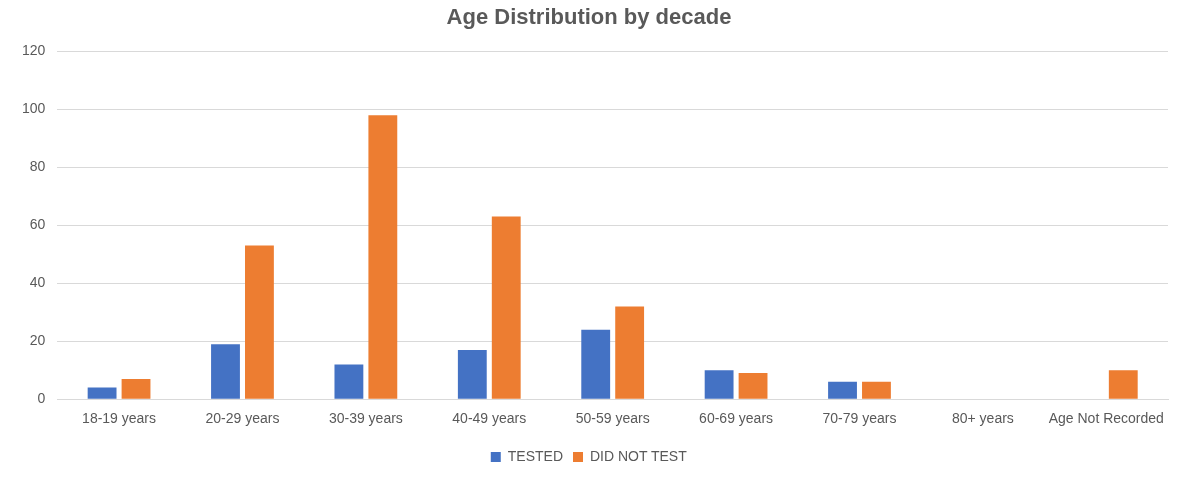  Describe the element at coordinates (365, 418) in the screenshot. I see `x-tick-label: 30-39 years` at that location.